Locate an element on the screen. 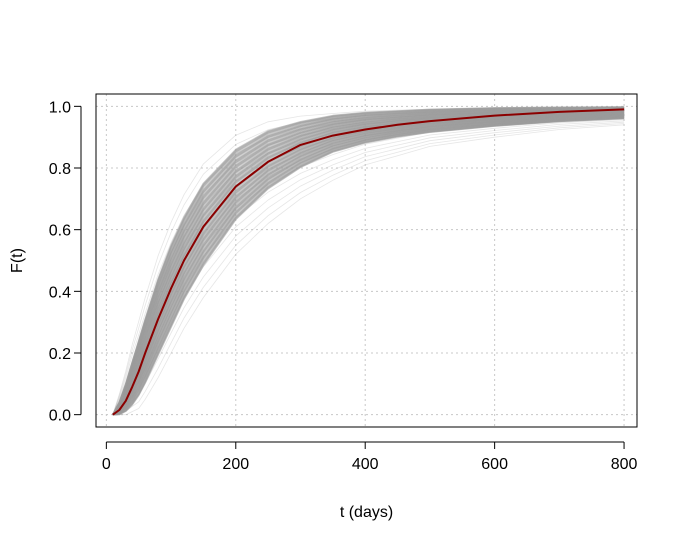  x-tick-label: 0 is located at coordinates (106, 464).